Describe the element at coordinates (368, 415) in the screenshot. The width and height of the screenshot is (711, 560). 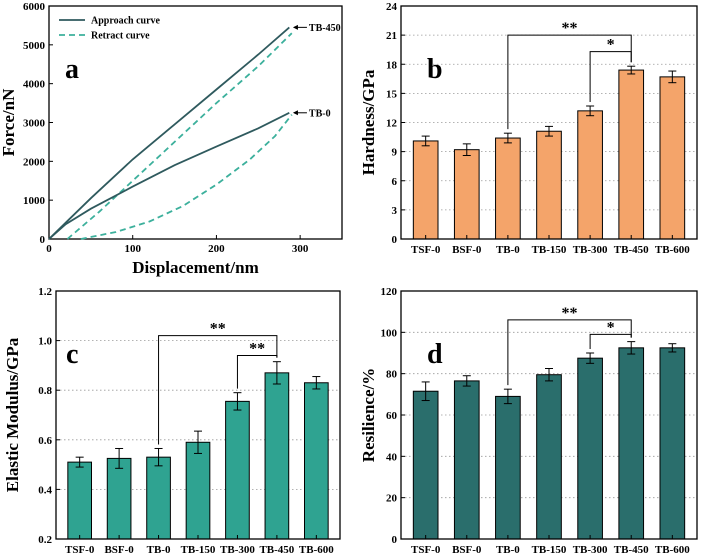
I see `y-axis-label: Resilience/%` at that location.